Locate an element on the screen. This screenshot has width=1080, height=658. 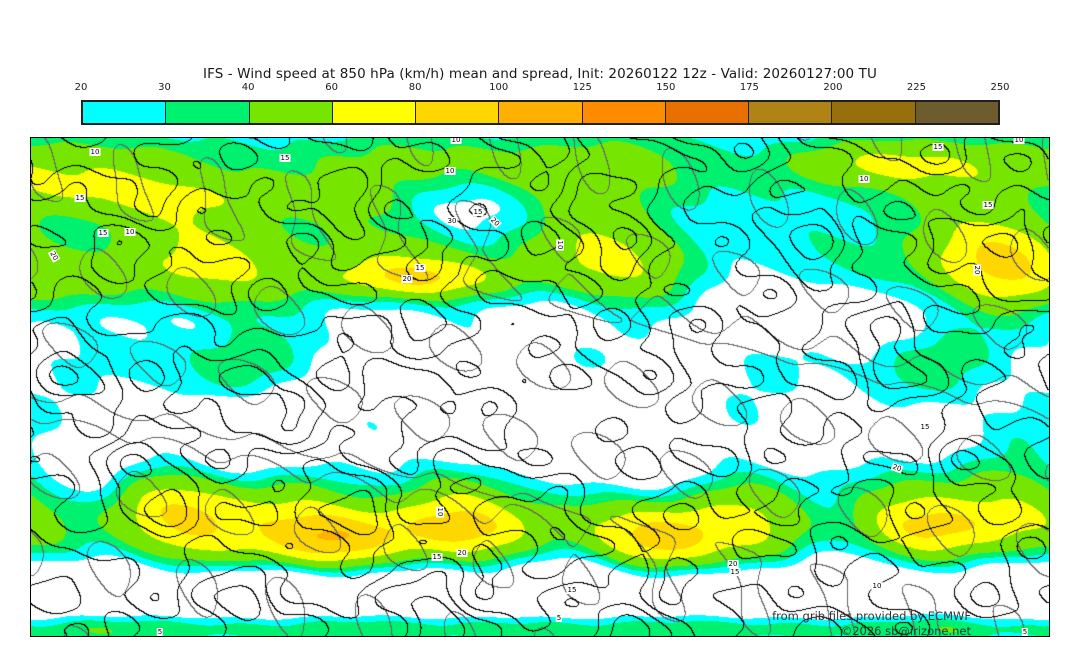
colorbar-tick-label: 150 is located at coordinates (666, 87).